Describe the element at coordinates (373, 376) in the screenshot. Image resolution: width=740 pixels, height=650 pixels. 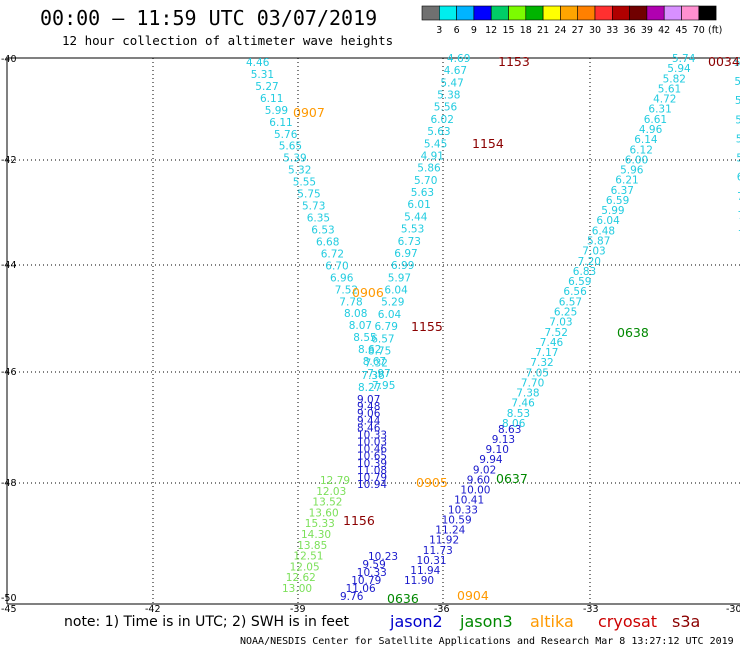
I see `swh-value: 7.36` at that location.